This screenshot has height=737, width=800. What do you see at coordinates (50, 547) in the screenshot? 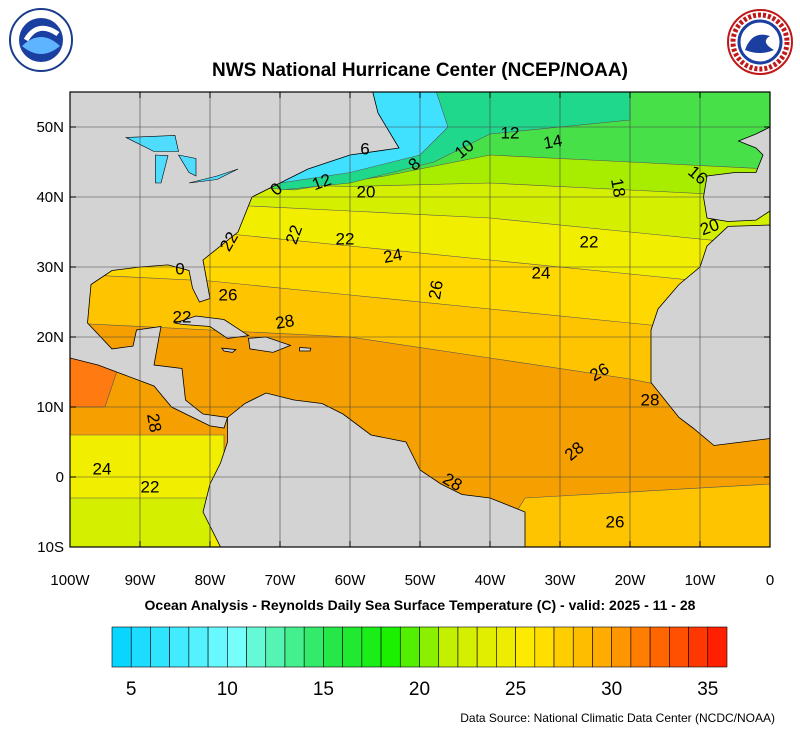
I see `y-axis-label: 10S` at bounding box center [50, 547].